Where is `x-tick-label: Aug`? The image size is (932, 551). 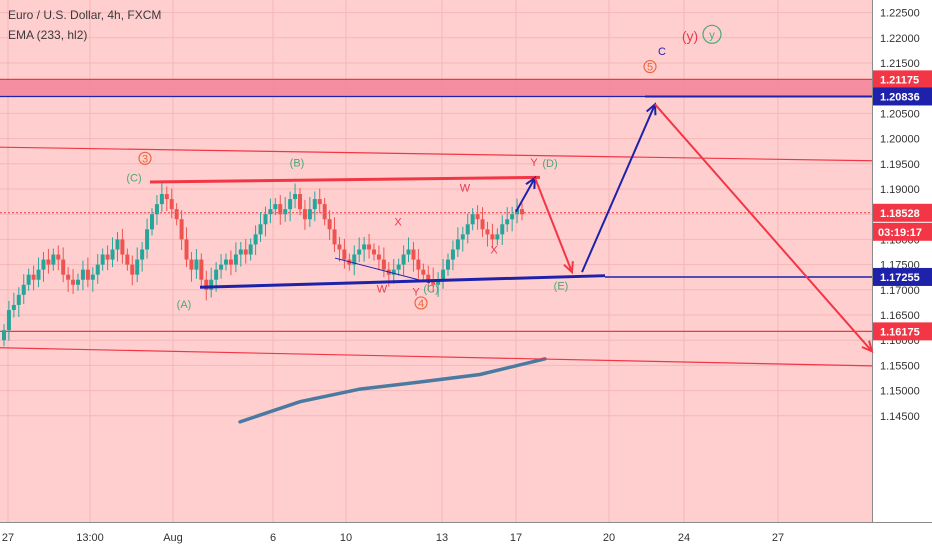 x-tick-label: Aug is located at coordinates (173, 538).